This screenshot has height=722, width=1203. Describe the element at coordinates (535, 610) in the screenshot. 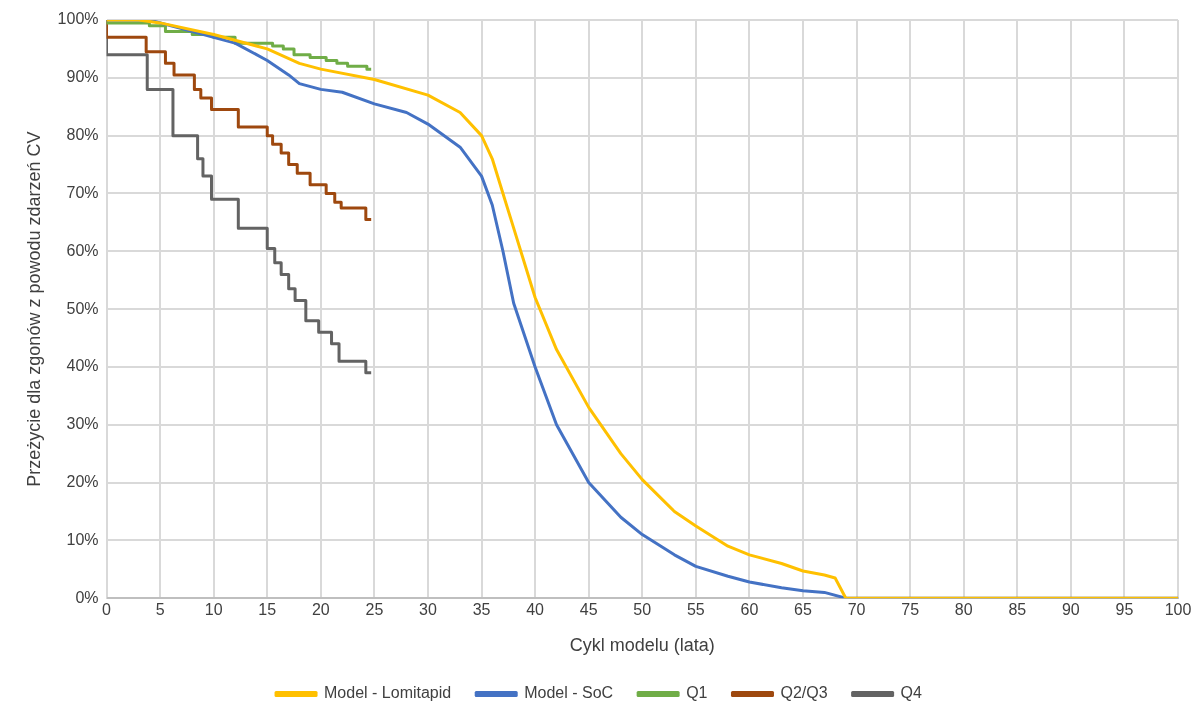

I see `x-tick-label: 40` at that location.